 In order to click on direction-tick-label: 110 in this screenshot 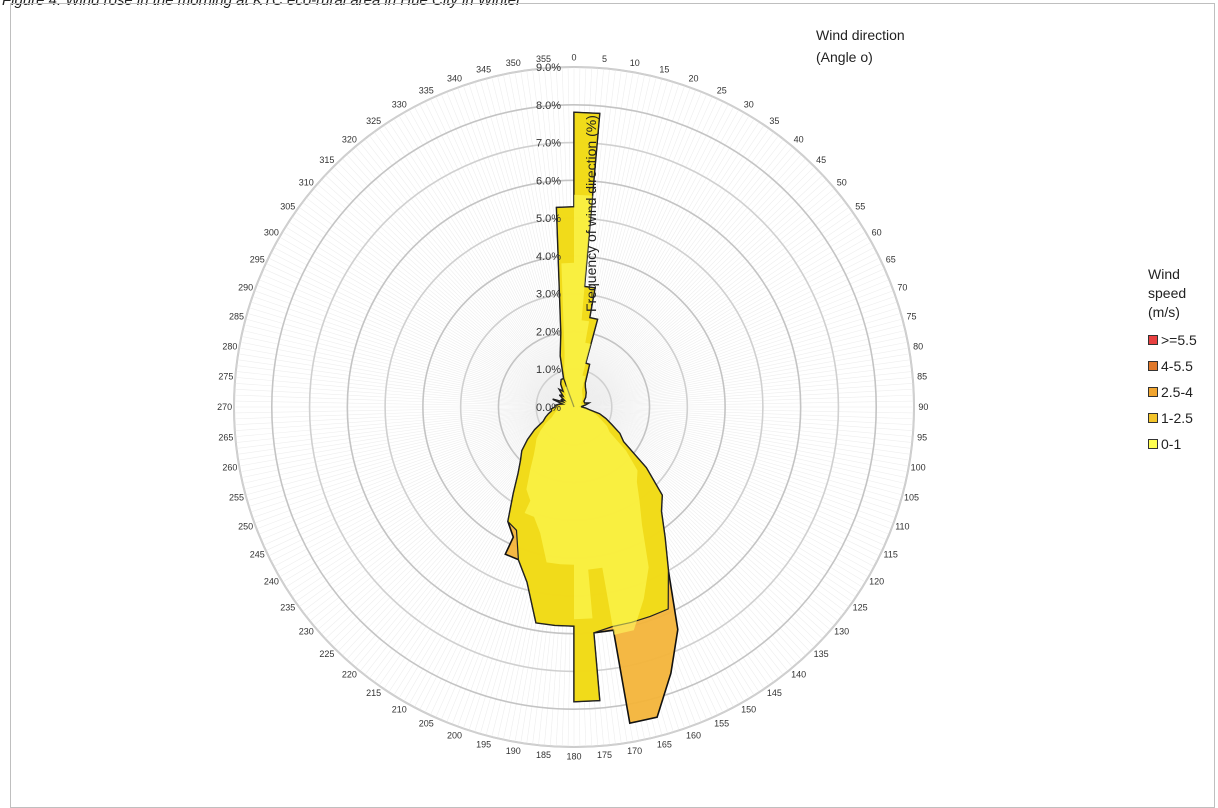, I will do `click(902, 527)`.